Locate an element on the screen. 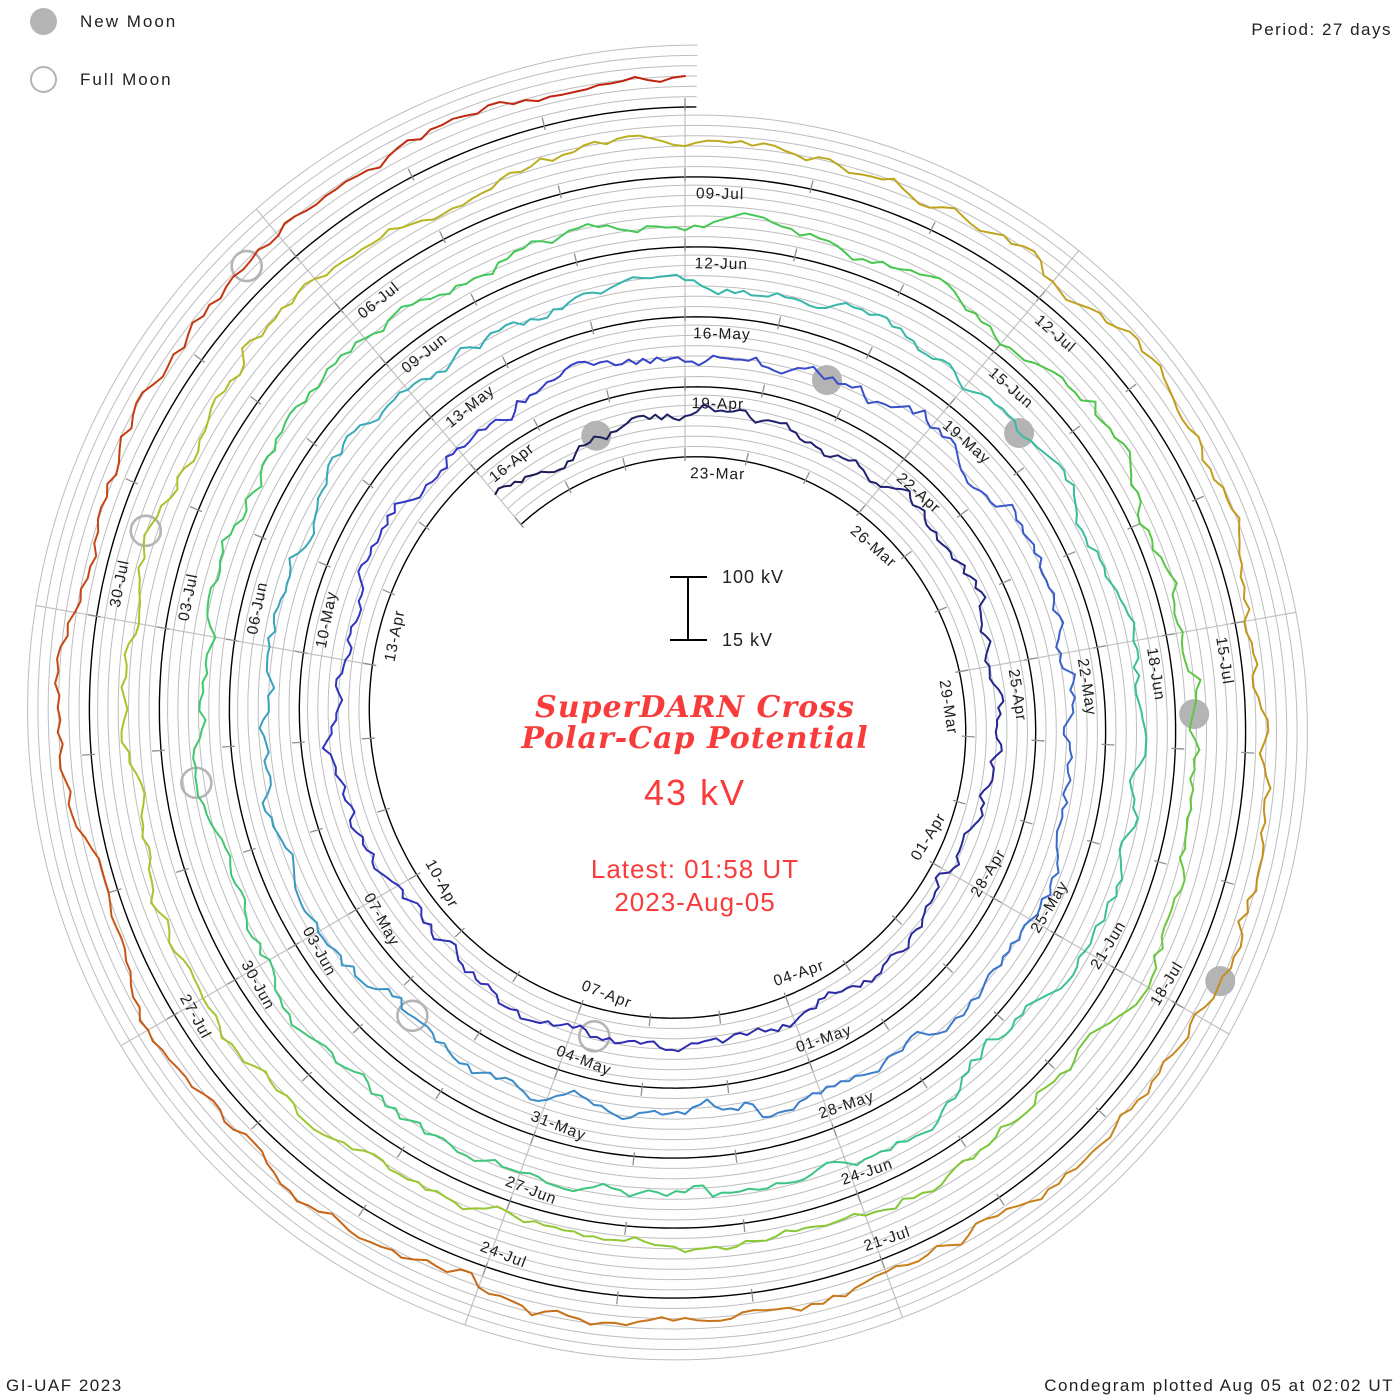  scale-bottom-label: 15 kV is located at coordinates (747, 640).